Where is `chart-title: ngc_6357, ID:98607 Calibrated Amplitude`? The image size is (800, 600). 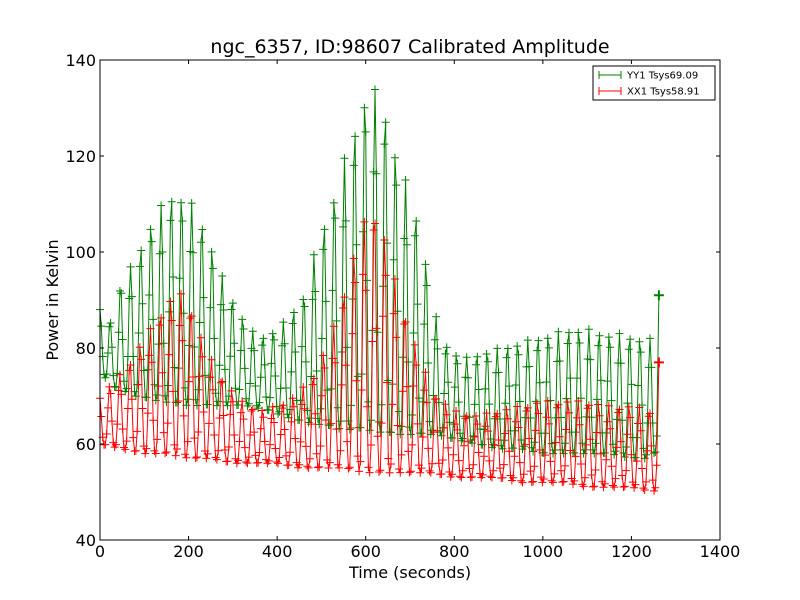
chart-title: ngc_6357, ID:98607 Calibrated Amplitude is located at coordinates (409, 47).